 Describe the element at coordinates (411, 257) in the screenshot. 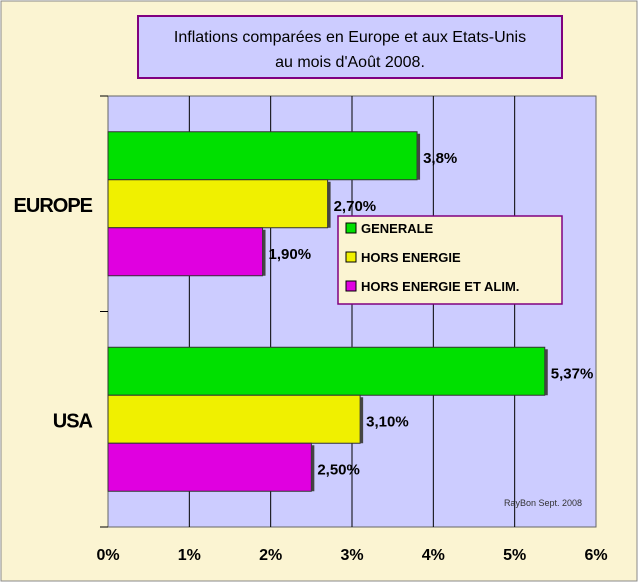

I see `legend-label: HORS ENERGIE` at that location.